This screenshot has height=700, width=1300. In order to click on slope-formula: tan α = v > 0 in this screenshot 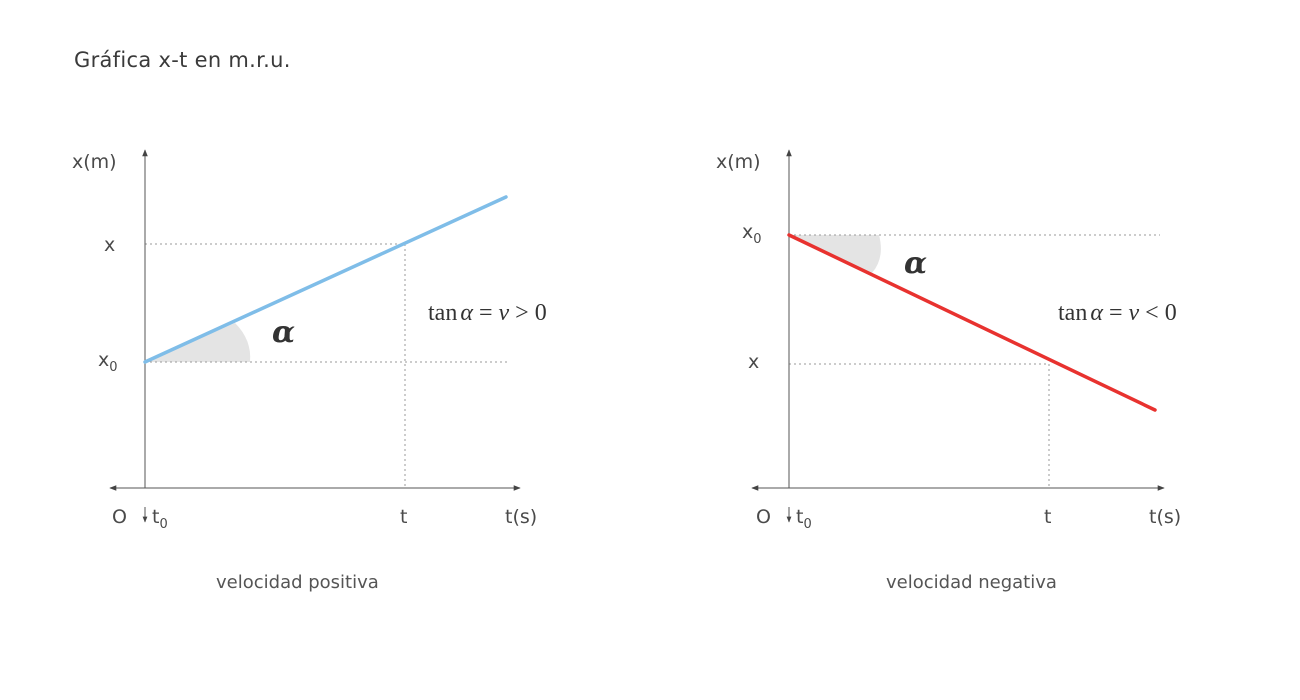, I will do `click(487, 313)`.